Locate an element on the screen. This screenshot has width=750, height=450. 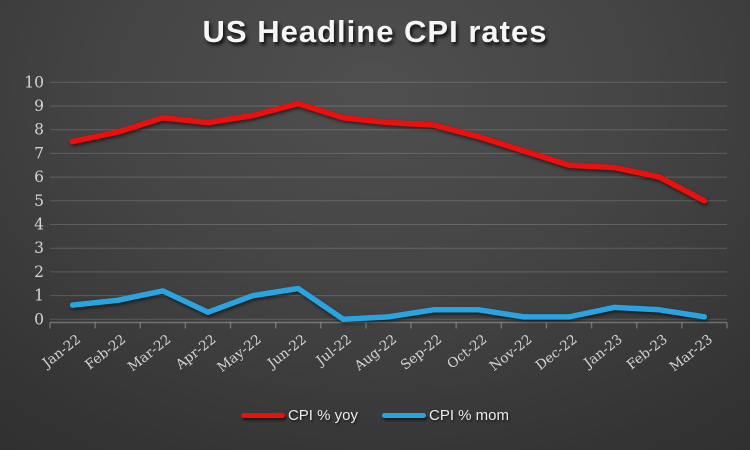
x-tick-label: Sep-22 is located at coordinates (421, 353).